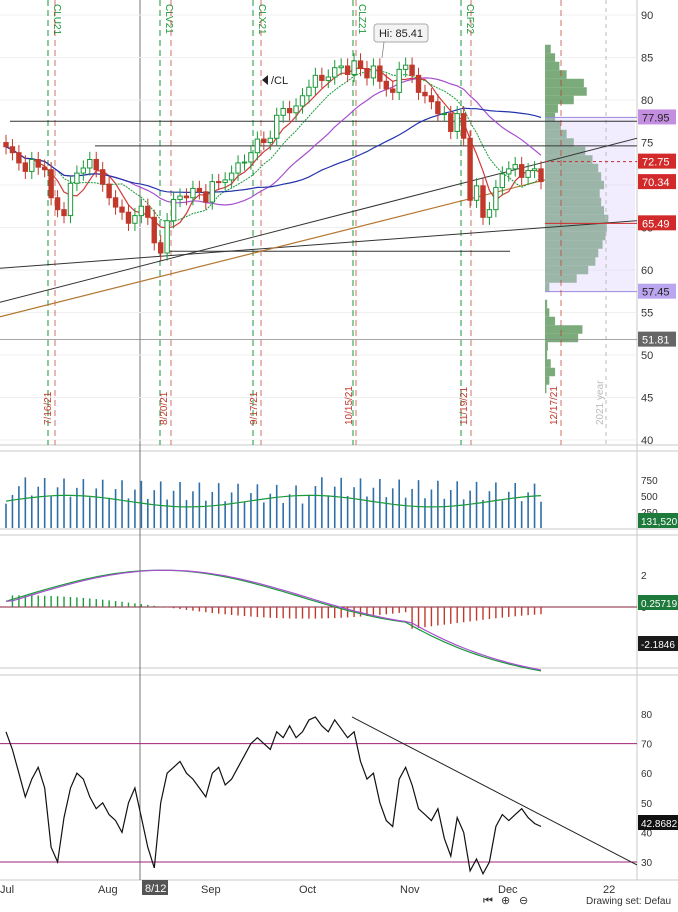 This screenshot has height=912, width=678. I want to click on macd-badge-text: -2.1846, so click(658, 645).